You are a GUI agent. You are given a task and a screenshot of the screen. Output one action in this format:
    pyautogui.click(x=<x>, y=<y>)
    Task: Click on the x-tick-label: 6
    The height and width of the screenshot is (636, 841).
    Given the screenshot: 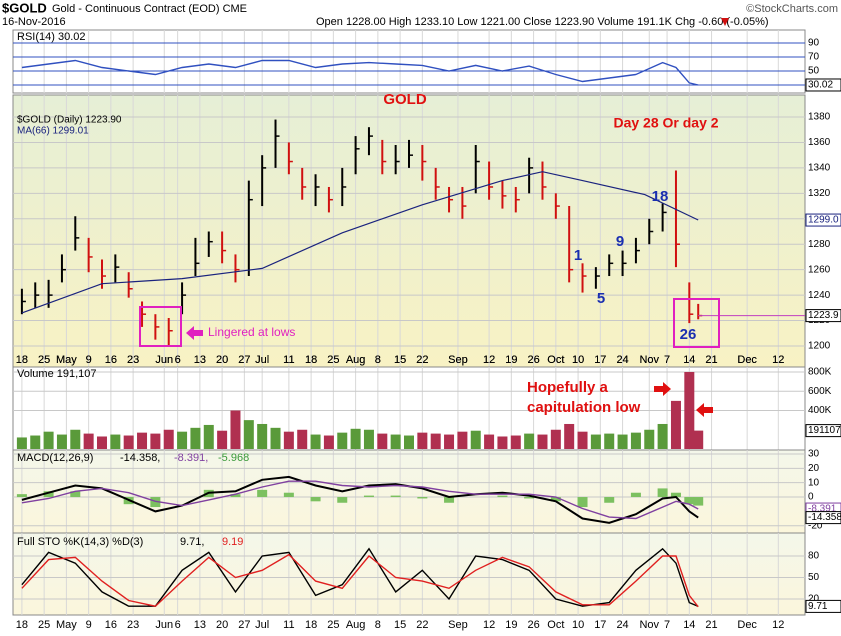 What is the action you would take?
    pyautogui.click(x=178, y=360)
    